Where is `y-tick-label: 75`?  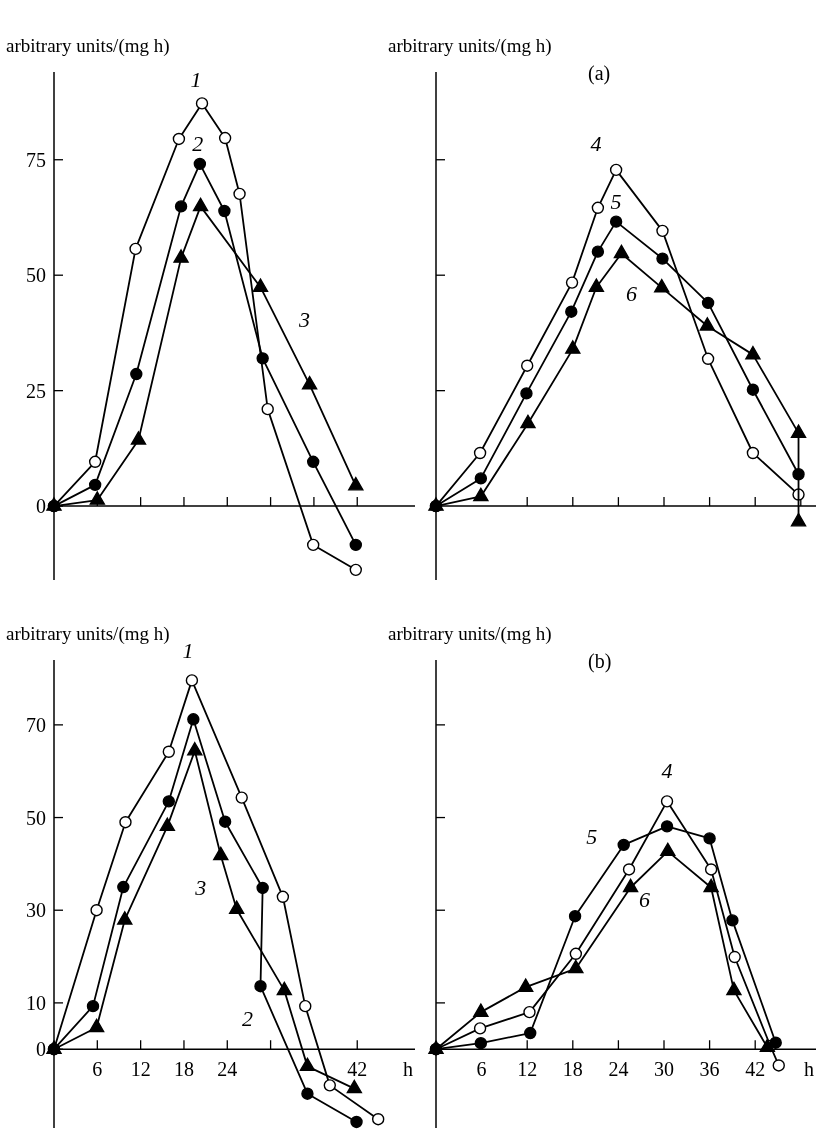 y-tick-label: 75 is located at coordinates (36, 159).